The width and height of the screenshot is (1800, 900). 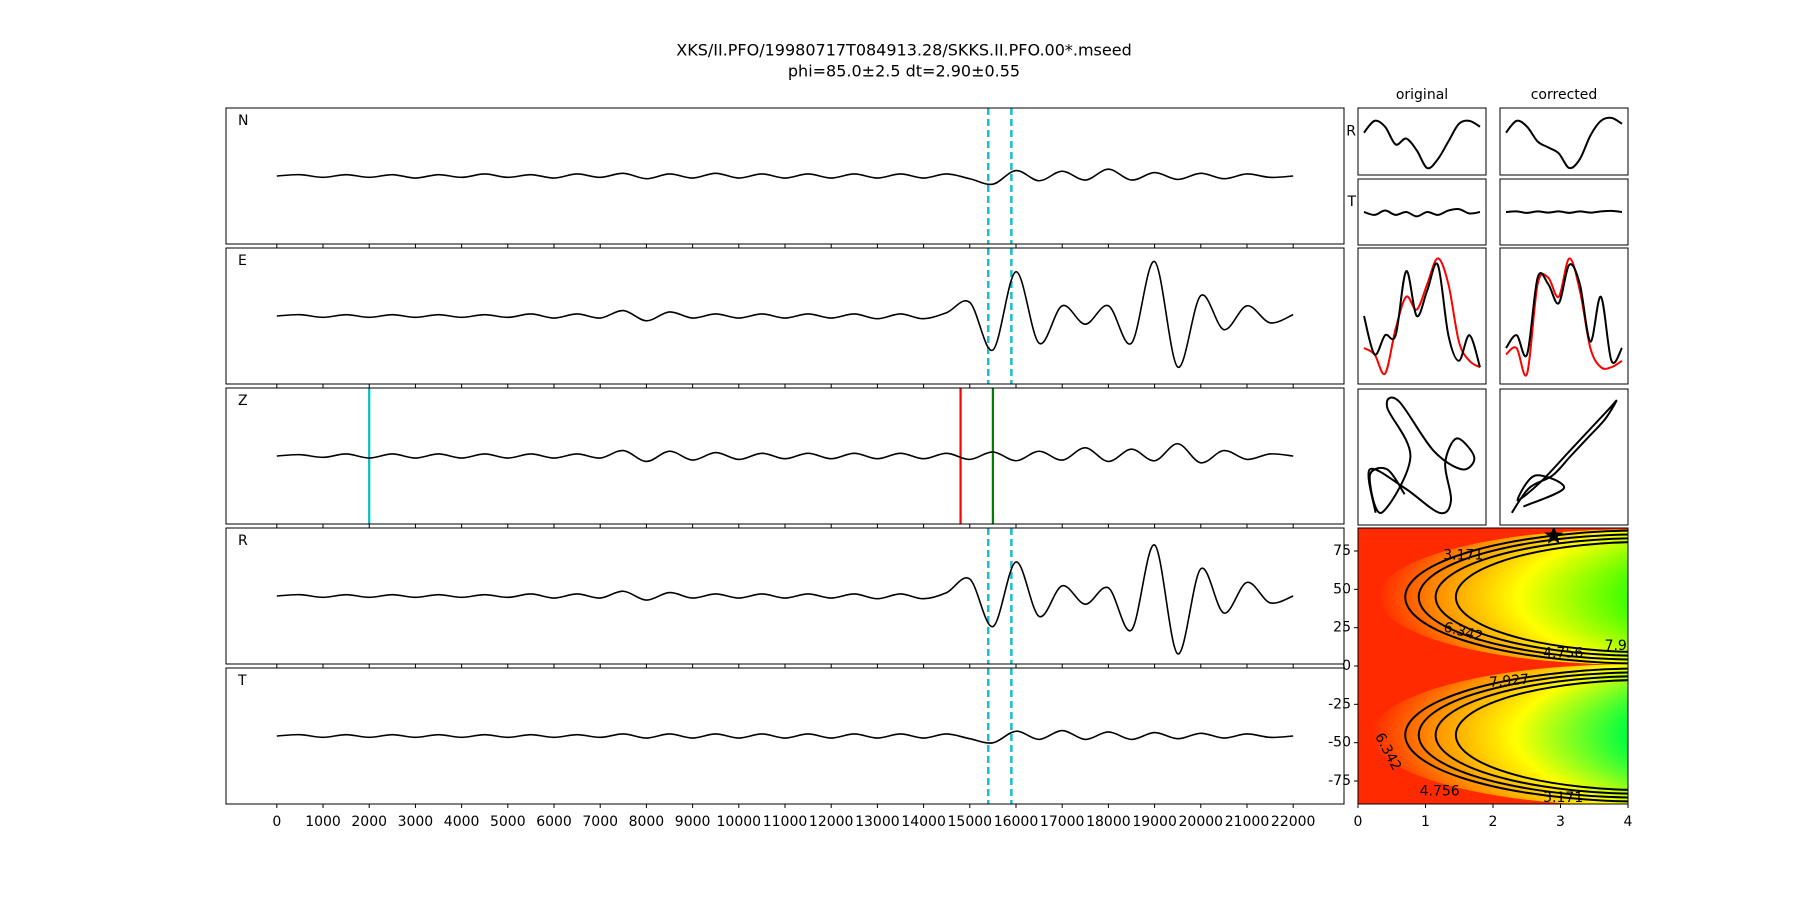 I want to click on x-tick-label: 4, so click(x=1628, y=822).